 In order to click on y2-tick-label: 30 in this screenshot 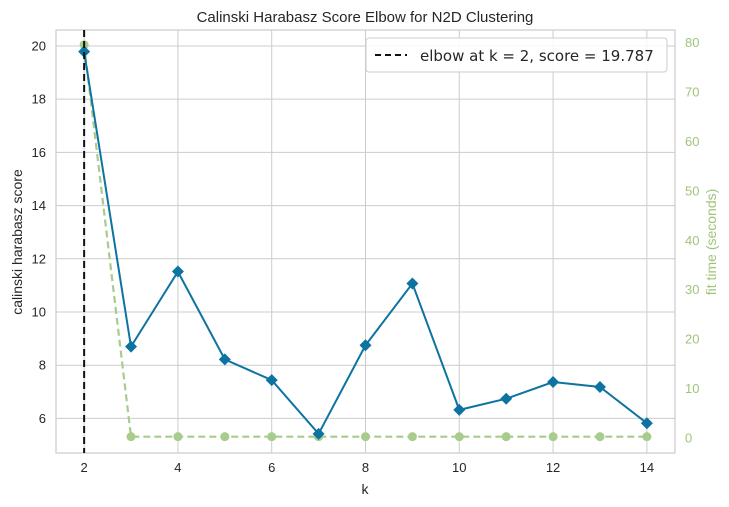, I will do `click(692, 289)`.